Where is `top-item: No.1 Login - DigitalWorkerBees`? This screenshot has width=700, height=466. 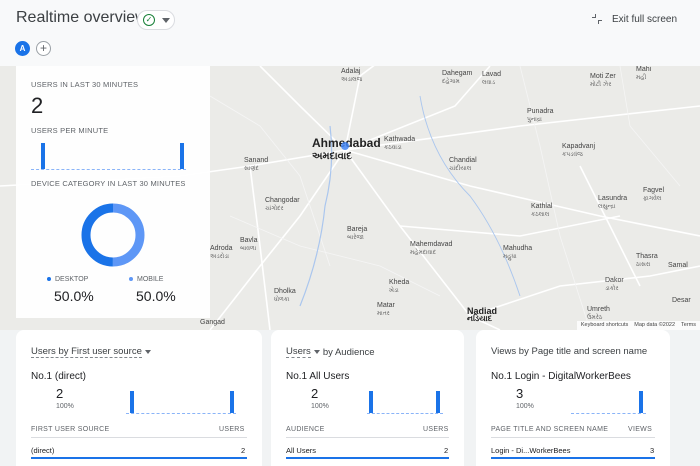
top-item: No.1 Login - DigitalWorkerBees is located at coordinates (561, 376).